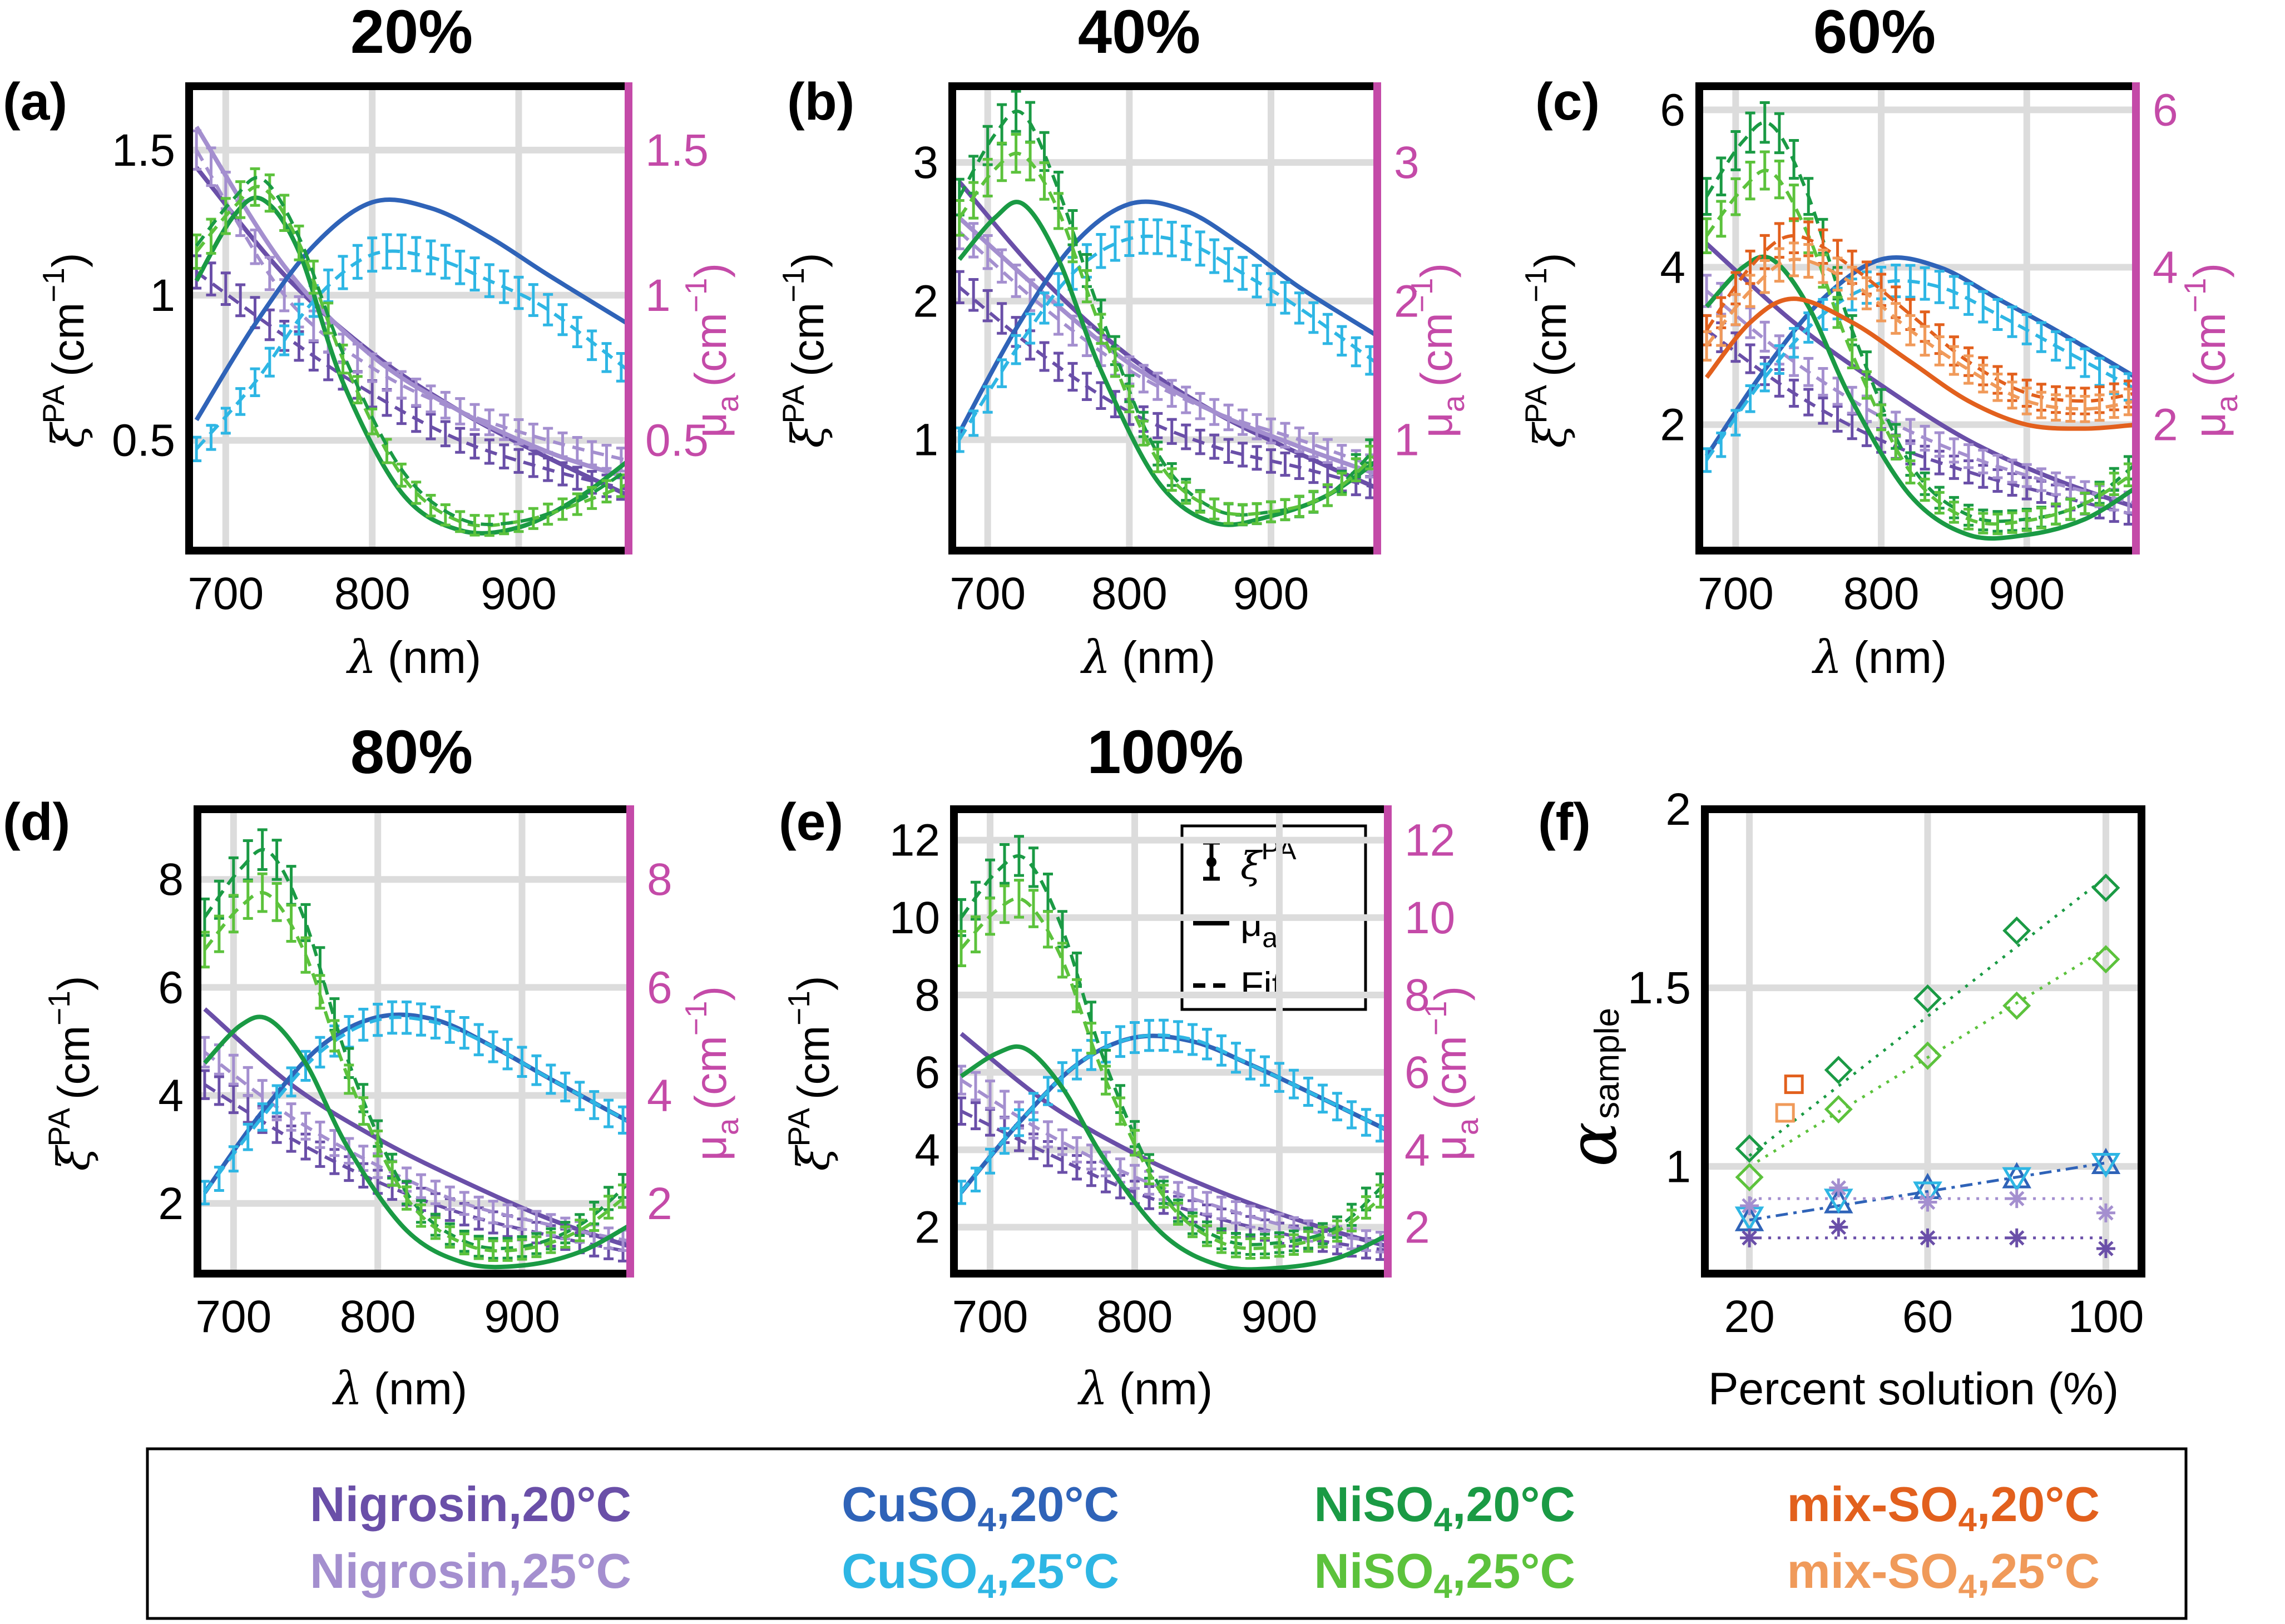 This screenshot has height=1624, width=2285. What do you see at coordinates (65, 351) in the screenshot?
I see `left-ylabel: ξPA (cm−1)` at bounding box center [65, 351].